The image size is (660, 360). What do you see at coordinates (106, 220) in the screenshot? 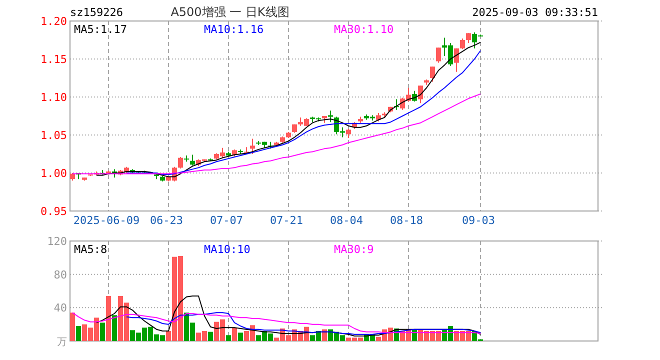
I see `x-tick-label: 2025-06-09` at bounding box center [106, 220].